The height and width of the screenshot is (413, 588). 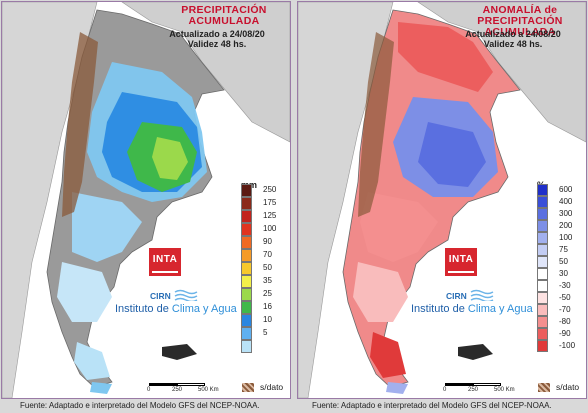 I want to click on legend-entry: 200, so click(x=561, y=226).